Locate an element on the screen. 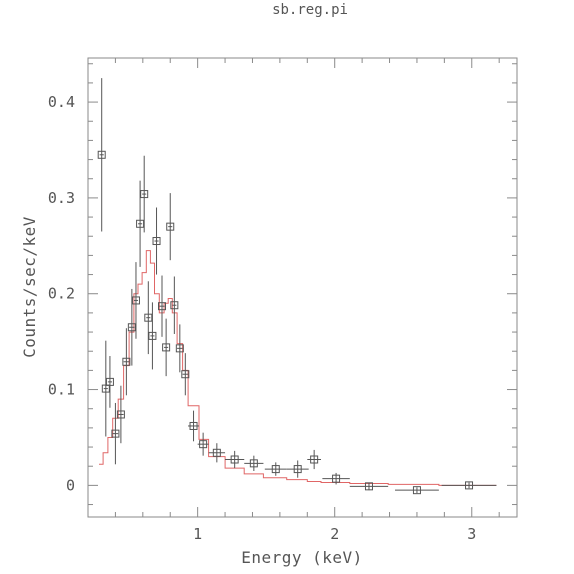 Image resolution: width=574 pixels, height=574 pixels. y-axis-label: Counts/sec/keV is located at coordinates (29, 287).